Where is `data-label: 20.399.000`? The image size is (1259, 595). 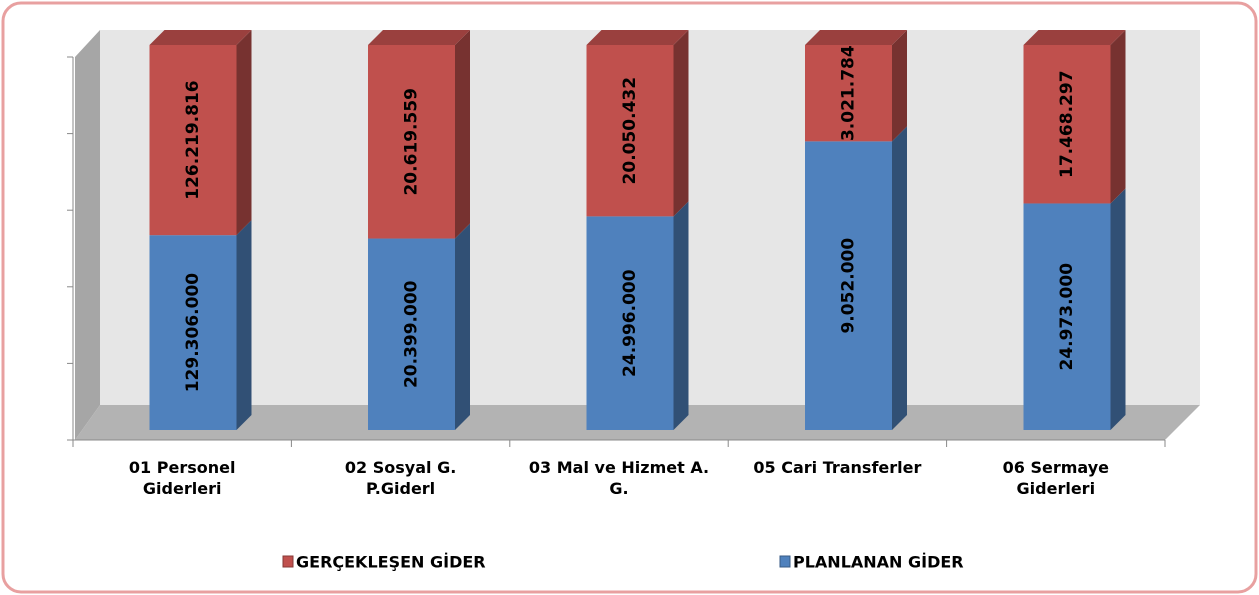
data-label: 20.399.000 is located at coordinates (412, 334).